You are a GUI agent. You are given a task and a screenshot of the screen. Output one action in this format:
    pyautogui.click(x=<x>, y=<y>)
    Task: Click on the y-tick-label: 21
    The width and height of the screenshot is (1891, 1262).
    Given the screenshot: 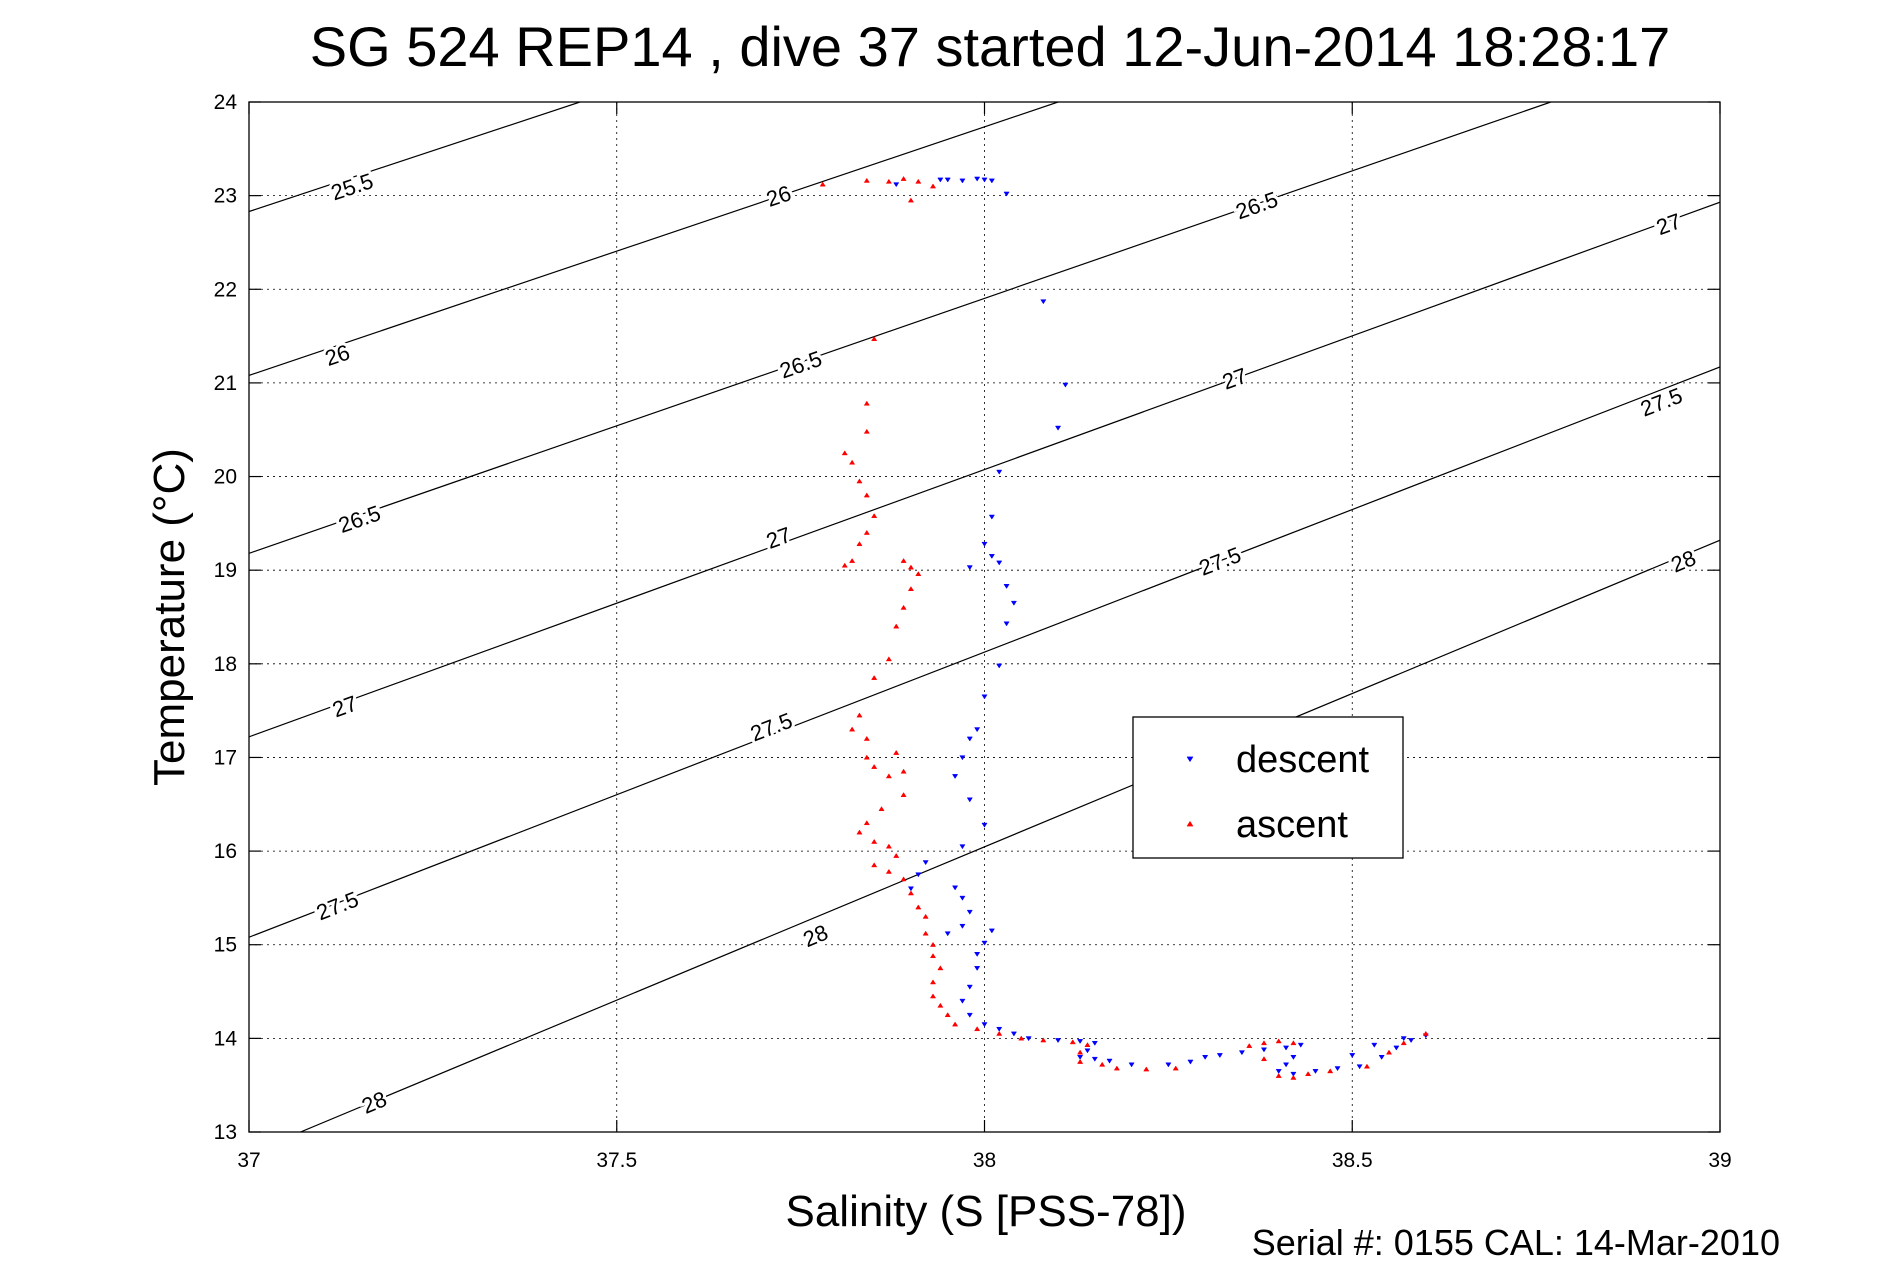 What is the action you would take?
    pyautogui.click(x=225, y=383)
    